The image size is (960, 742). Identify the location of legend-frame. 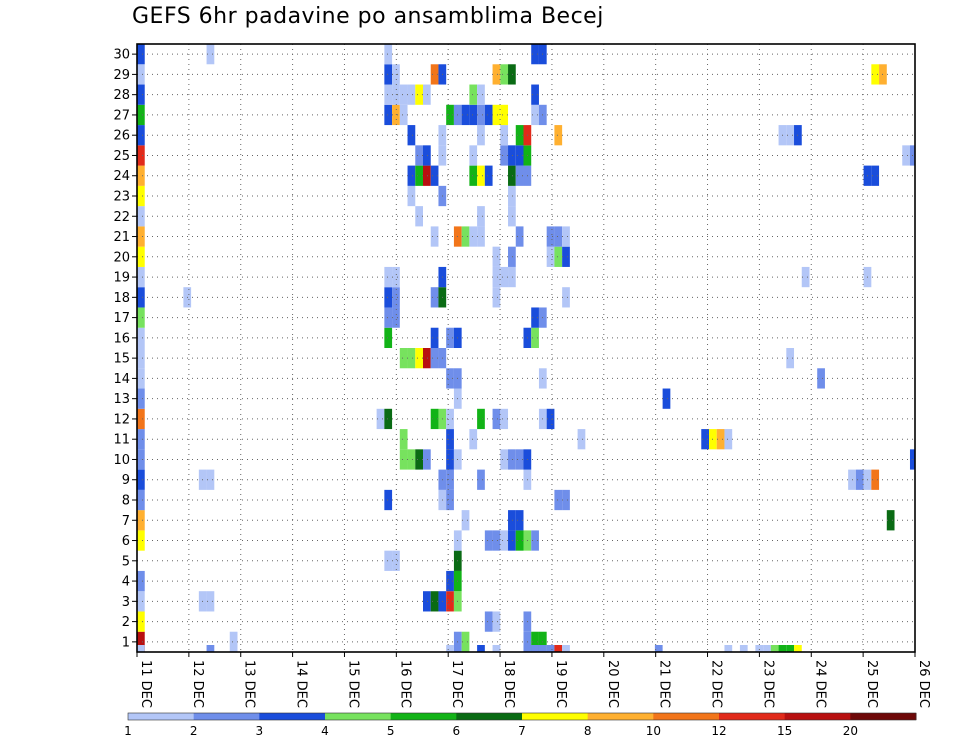
(522, 716).